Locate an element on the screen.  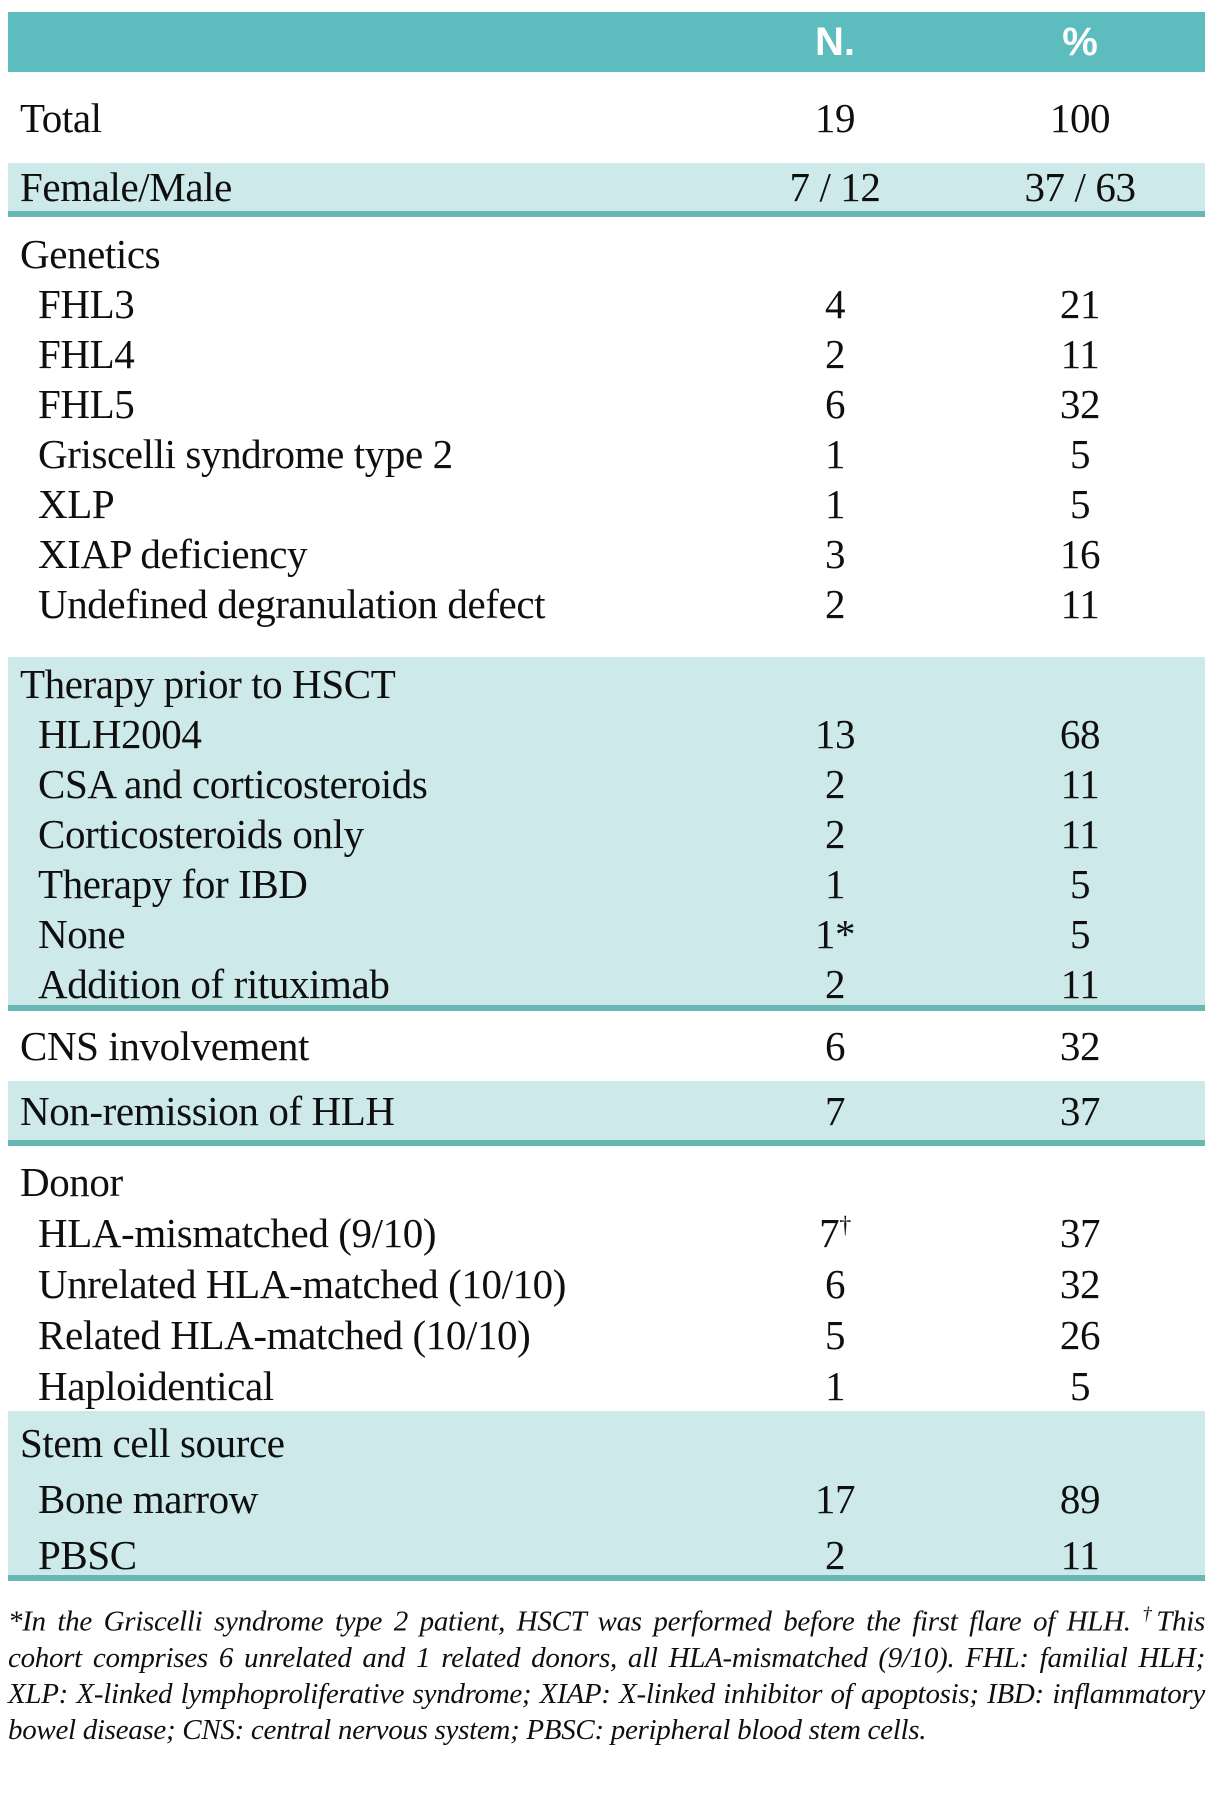
table-section: Total 19 100 is located at coordinates (606, 117).